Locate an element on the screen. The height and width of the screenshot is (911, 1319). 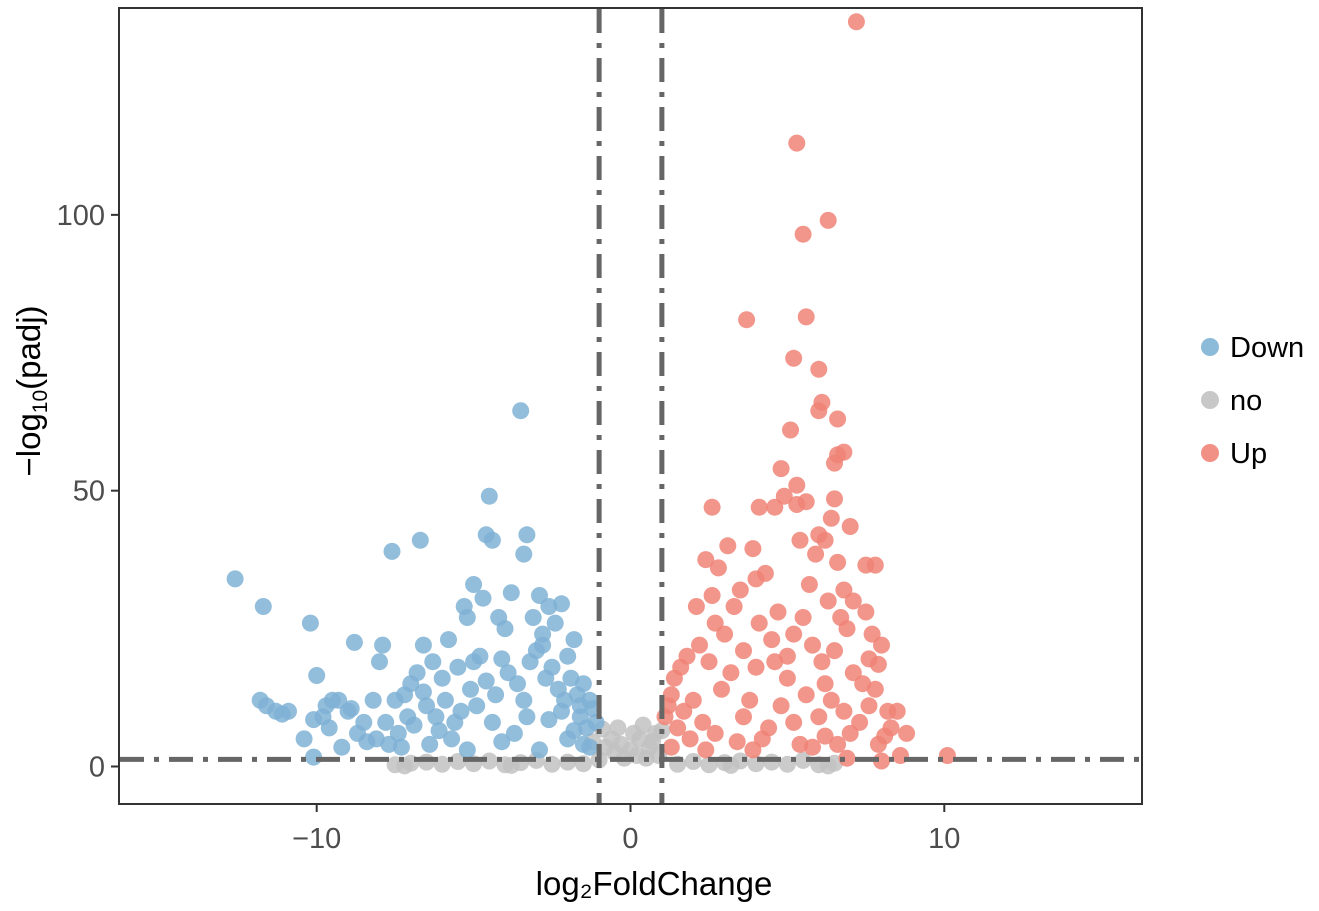
series-down is located at coordinates (415, 584).